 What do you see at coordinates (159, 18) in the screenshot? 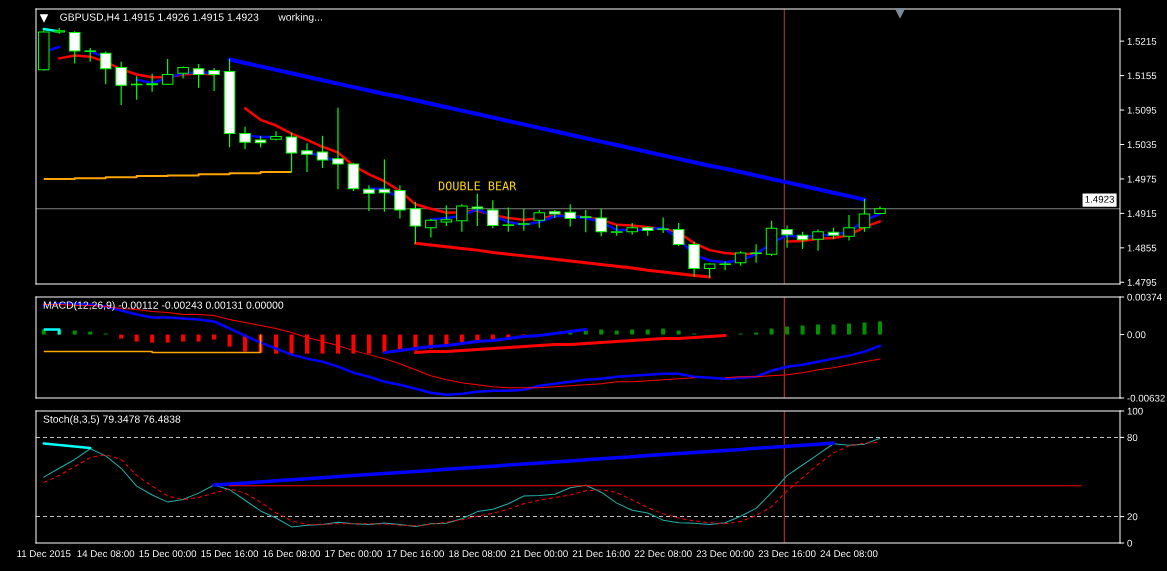
I see `chart-title: GBPUSD,H4 1.4915 1.4926 1.4915 1.4923` at bounding box center [159, 18].